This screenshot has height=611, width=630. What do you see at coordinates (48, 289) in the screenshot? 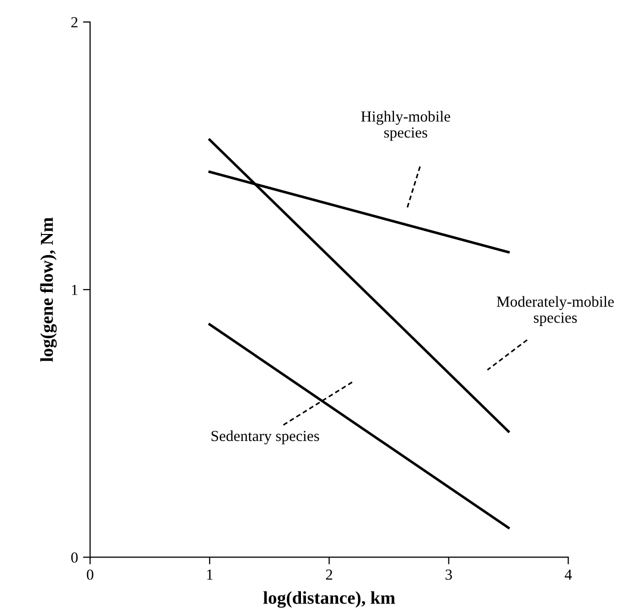
I see `y-axis-title: log(gene flow), Nm` at bounding box center [48, 289].